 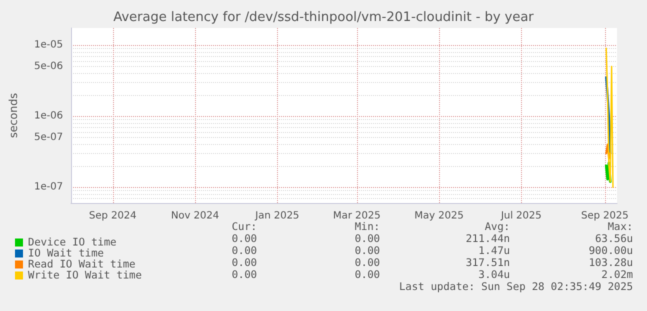 I want to click on y-tick-label: 1e-05, so click(x=48, y=45).